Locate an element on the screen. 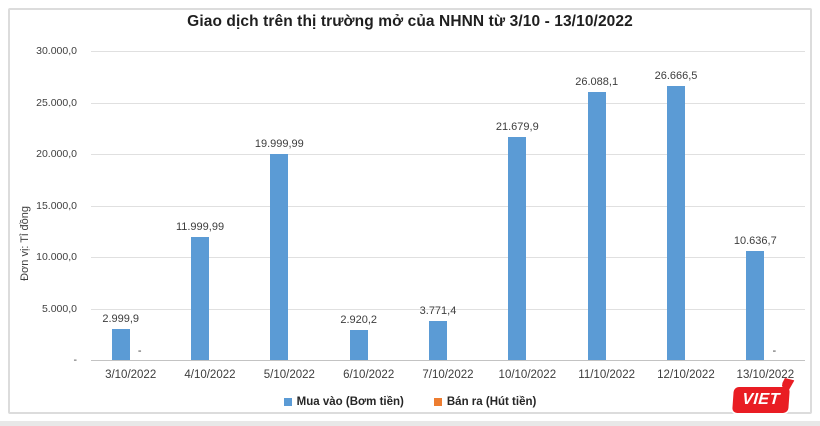  page-background-strip is located at coordinates (410, 423).